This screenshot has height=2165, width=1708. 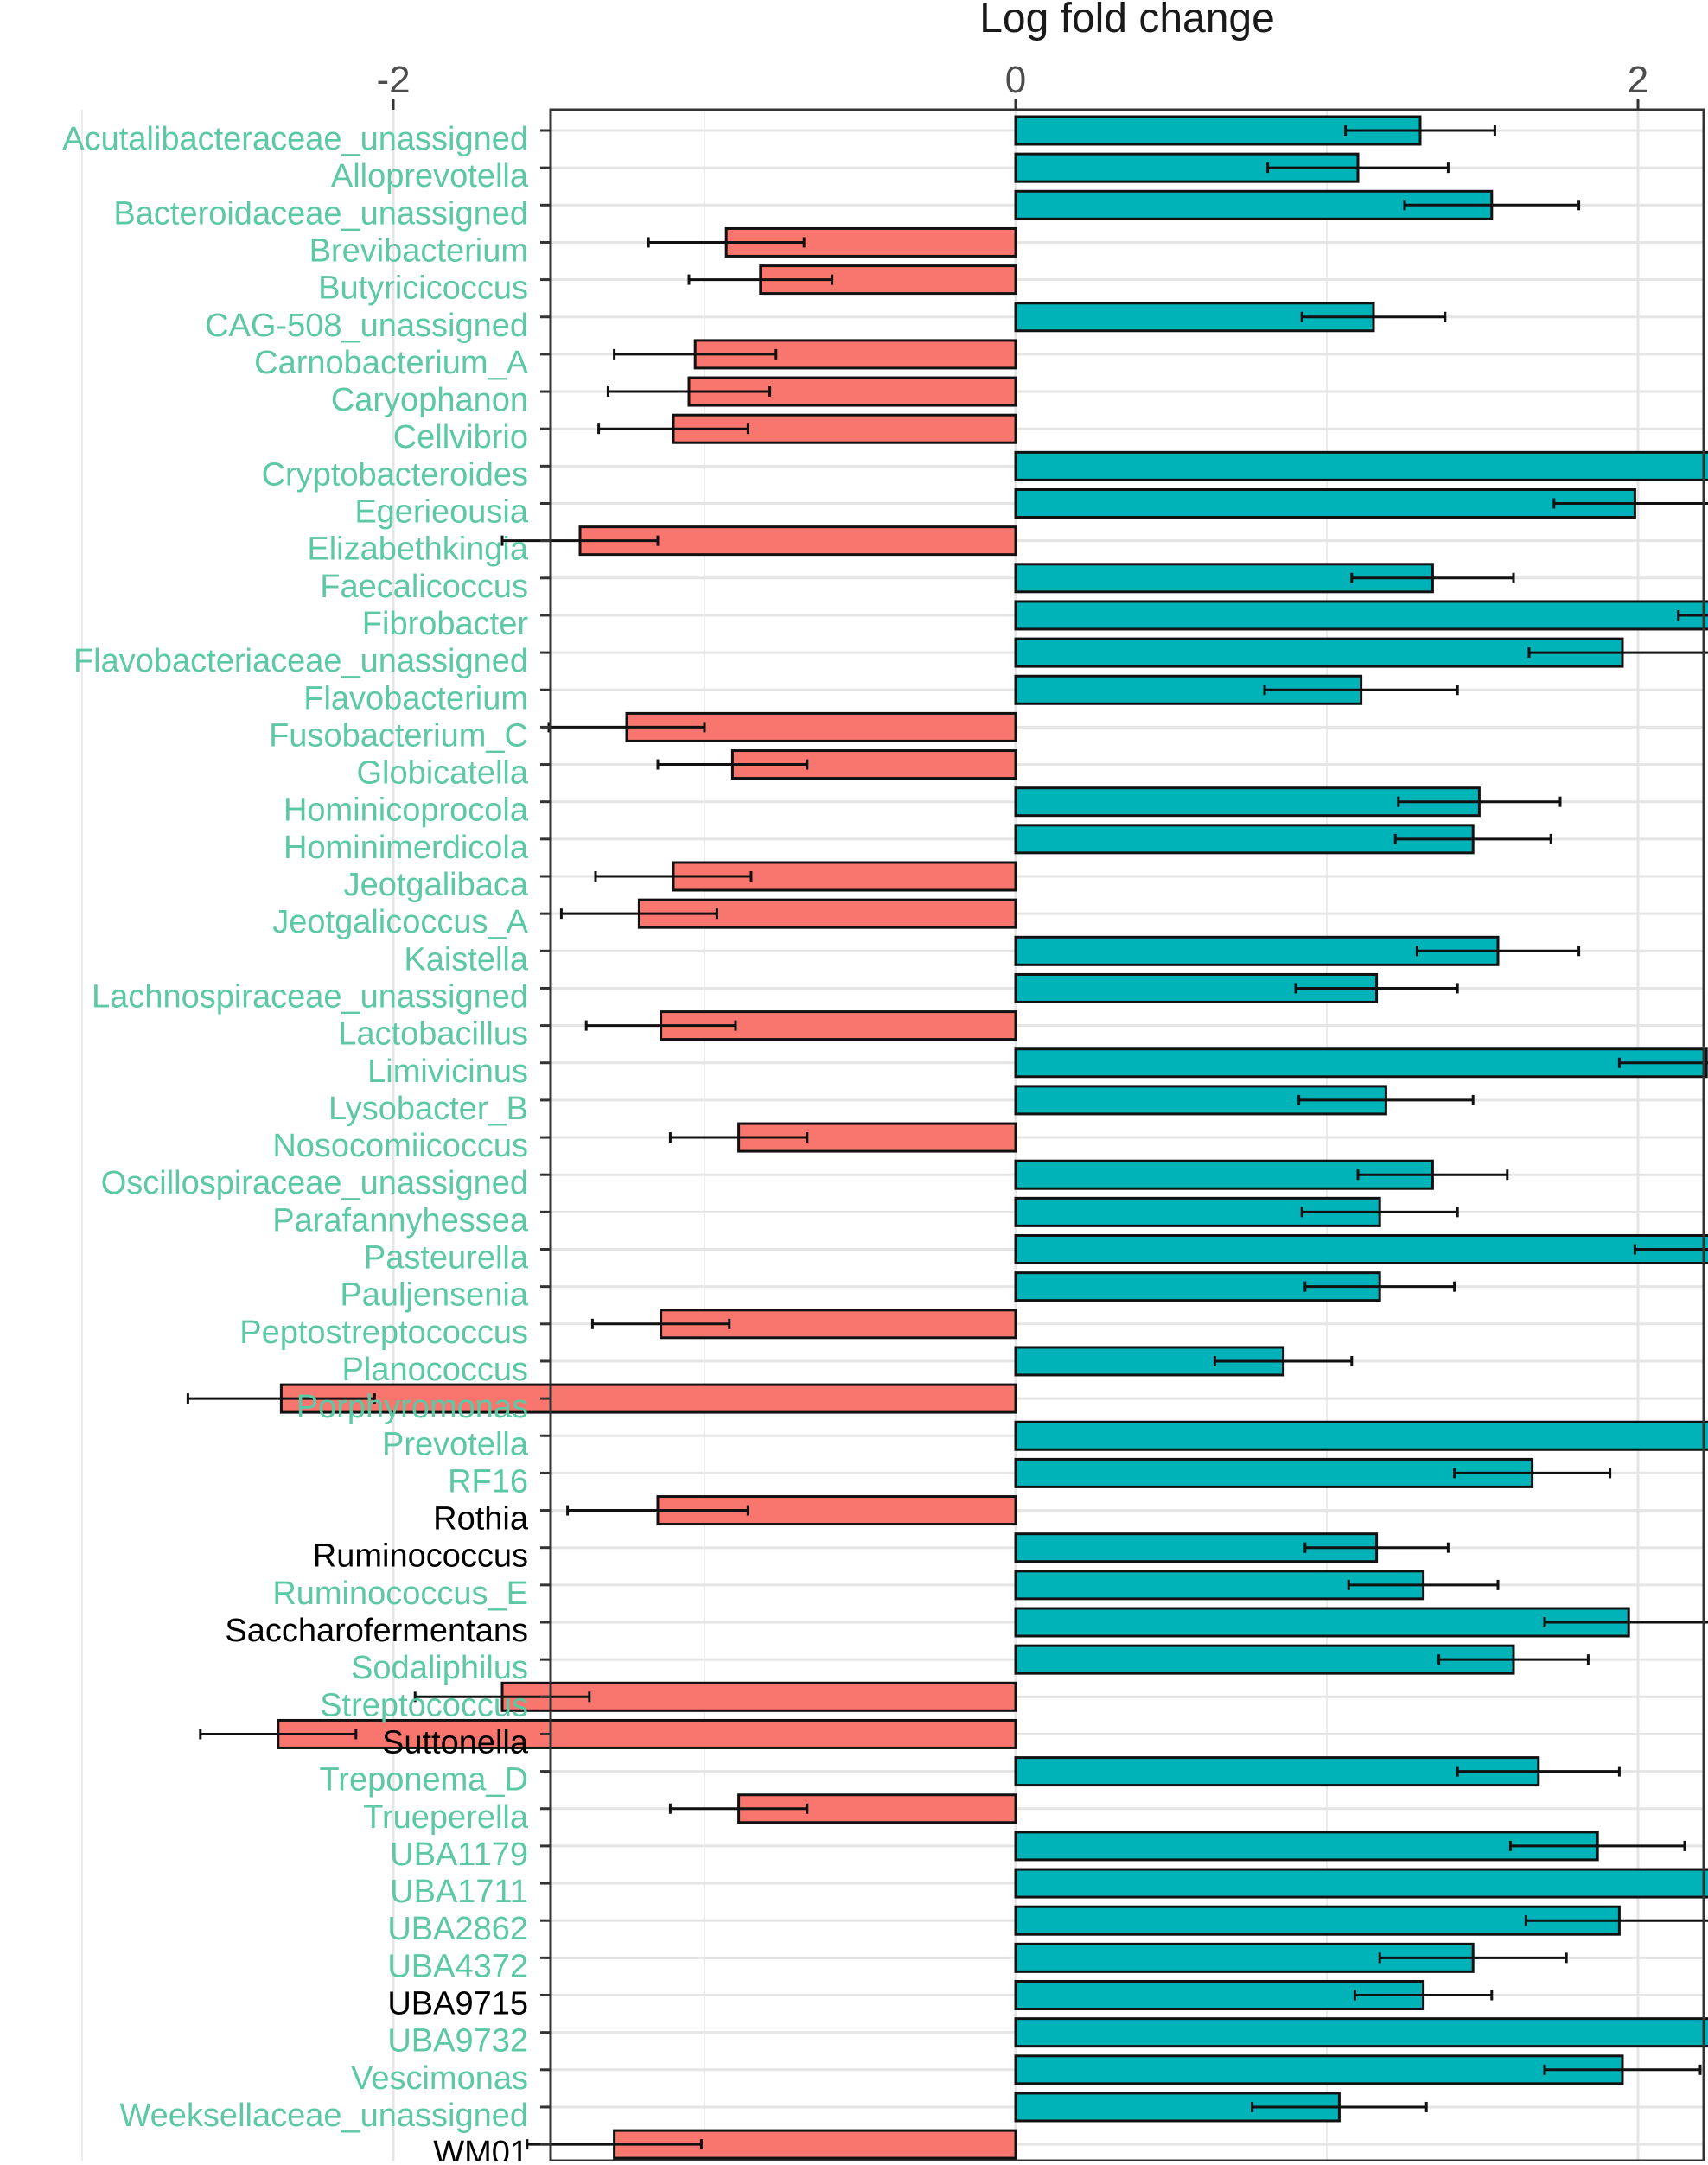 What do you see at coordinates (430, 176) in the screenshot?
I see `y-tick-label: Alloprevotella` at bounding box center [430, 176].